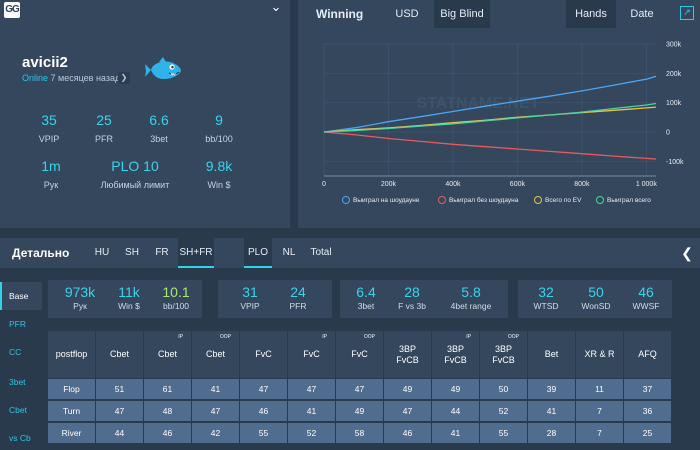 The width and height of the screenshot is (700, 450). What do you see at coordinates (159, 128) in the screenshot?
I see `stat-3bet: 6.6 3bet` at bounding box center [159, 128].